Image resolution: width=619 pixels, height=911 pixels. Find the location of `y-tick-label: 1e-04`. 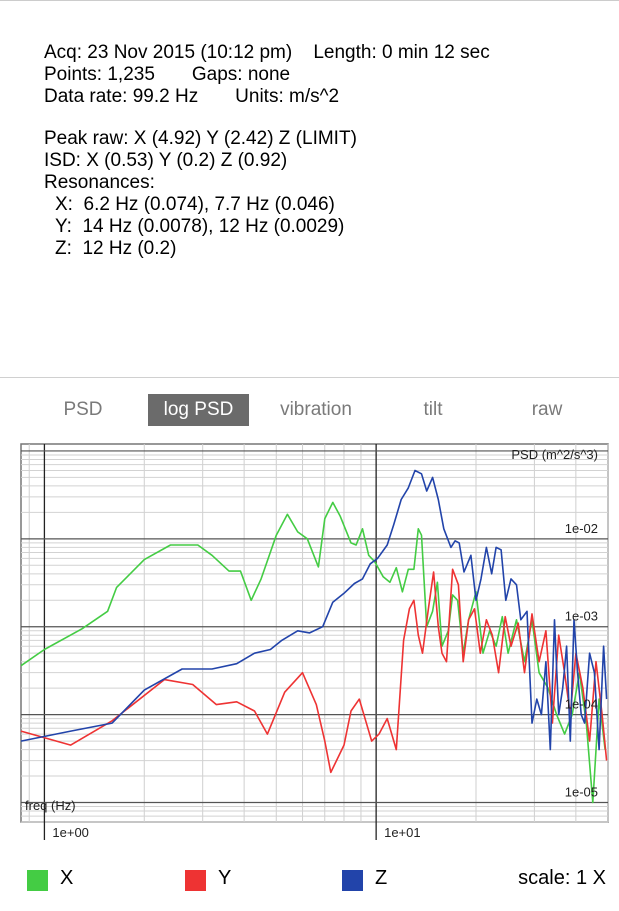

y-tick-label: 1e-04 is located at coordinates (581, 704).